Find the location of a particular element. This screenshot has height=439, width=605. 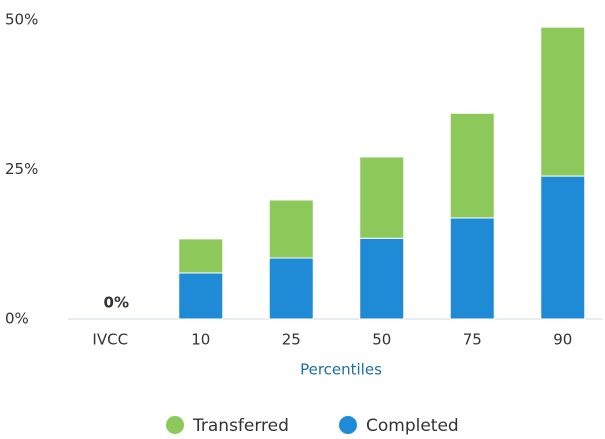

x-tick-label: 10 is located at coordinates (200, 340).